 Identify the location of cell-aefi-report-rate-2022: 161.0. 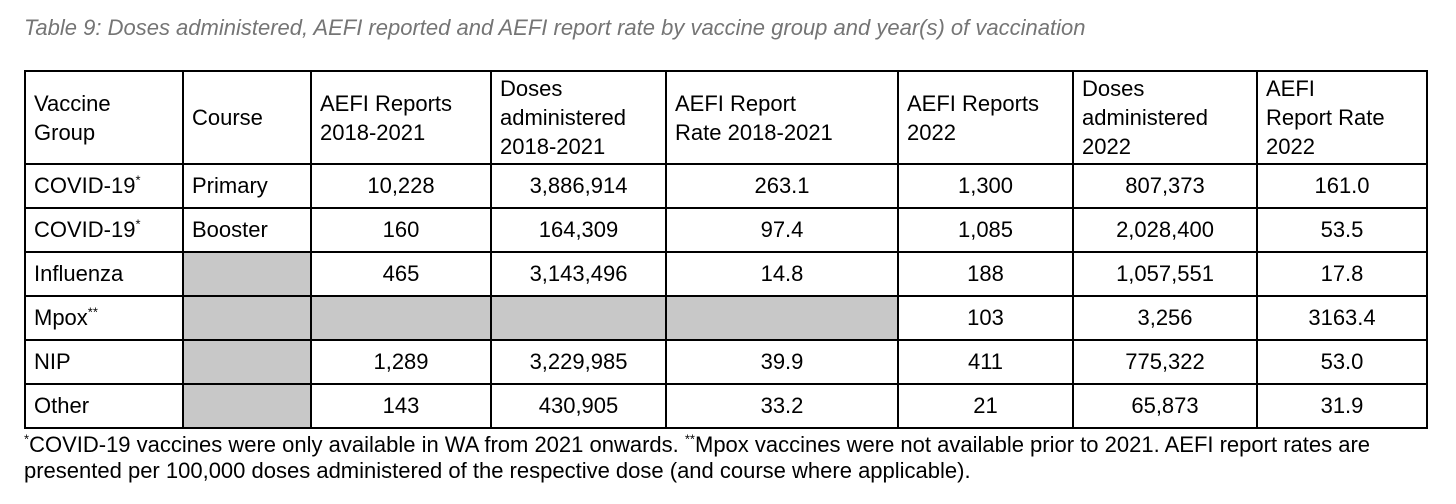
(1342, 186).